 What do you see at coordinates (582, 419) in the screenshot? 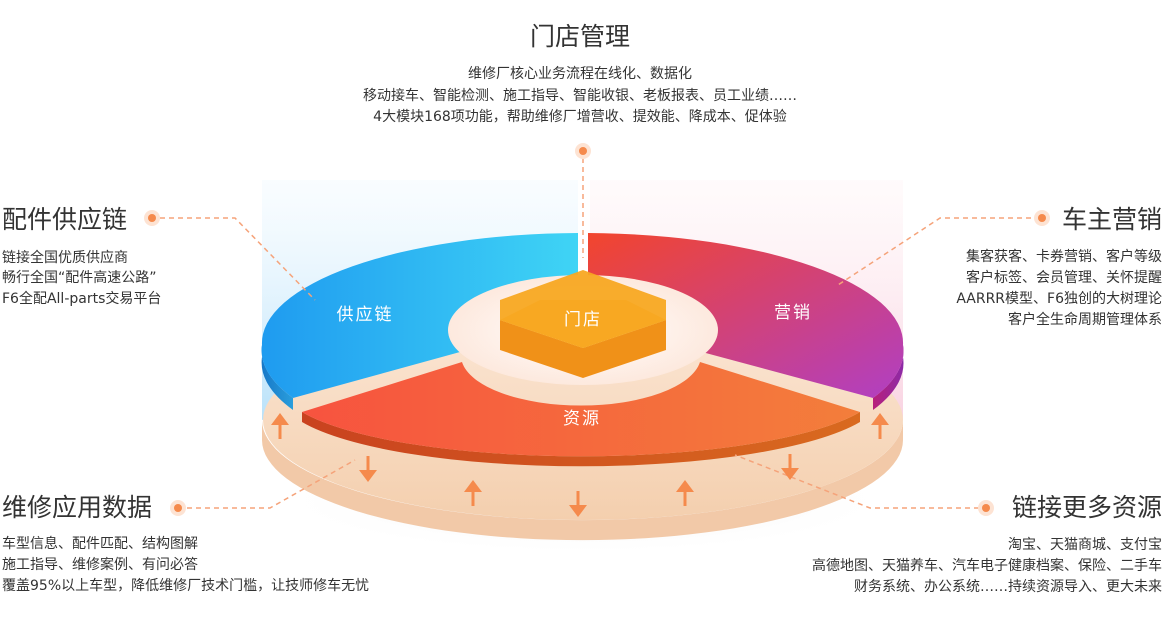
I see `segment-label-resources: 资源` at bounding box center [582, 419].